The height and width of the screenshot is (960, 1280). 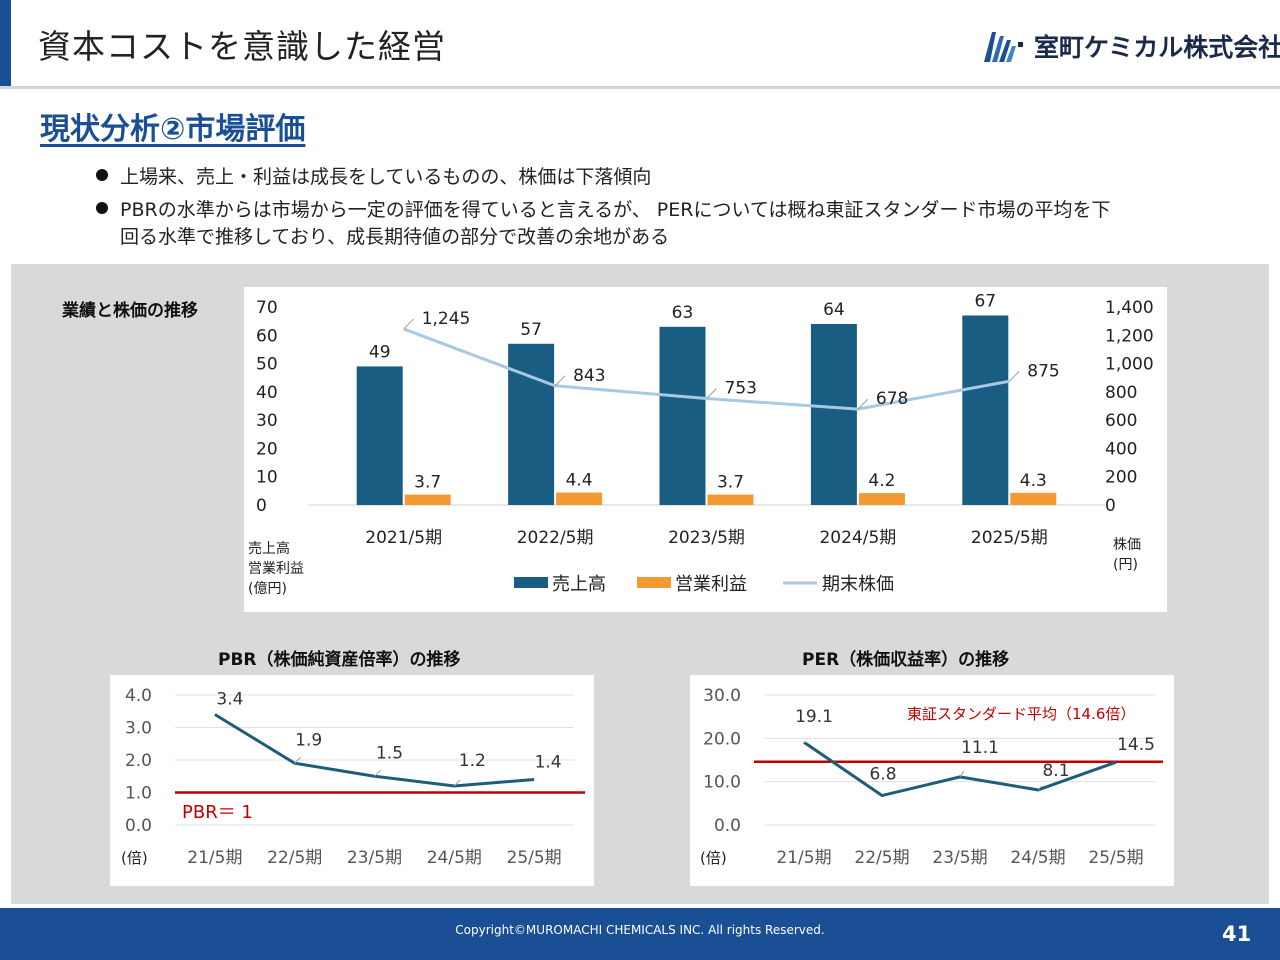 I want to click on y-left-tick-label: 50, so click(x=267, y=365).